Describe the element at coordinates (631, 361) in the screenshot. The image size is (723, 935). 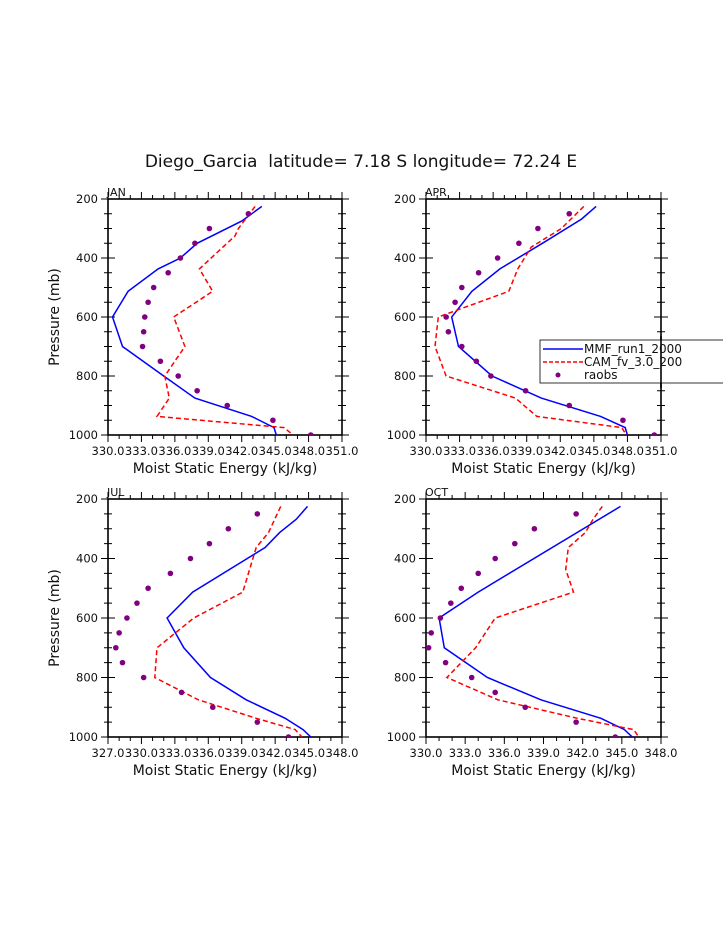
I see `legend-box` at that location.